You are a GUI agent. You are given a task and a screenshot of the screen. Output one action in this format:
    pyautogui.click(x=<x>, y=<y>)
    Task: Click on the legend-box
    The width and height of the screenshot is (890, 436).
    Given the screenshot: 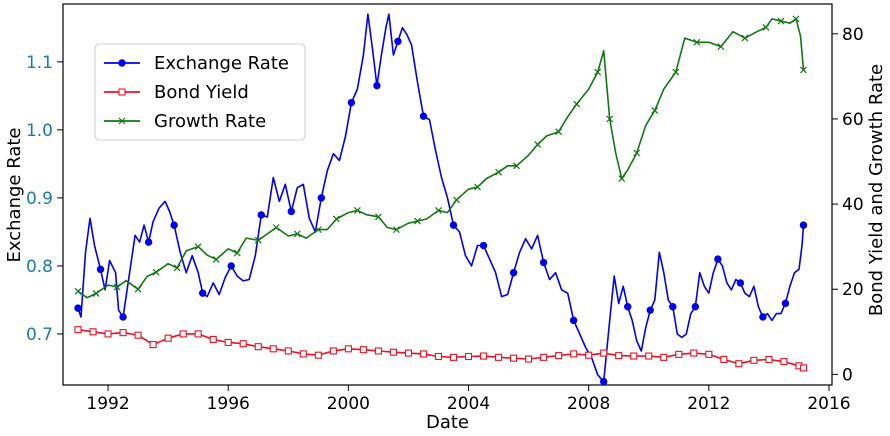 What is the action you would take?
    pyautogui.click(x=200, y=92)
    